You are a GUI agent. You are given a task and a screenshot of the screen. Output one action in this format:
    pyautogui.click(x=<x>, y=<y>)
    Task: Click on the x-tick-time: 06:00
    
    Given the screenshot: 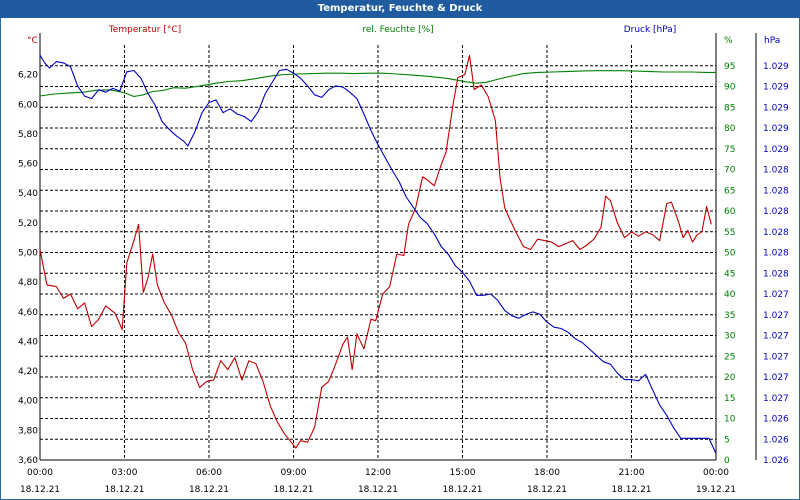 What is the action you would take?
    pyautogui.click(x=209, y=473)
    